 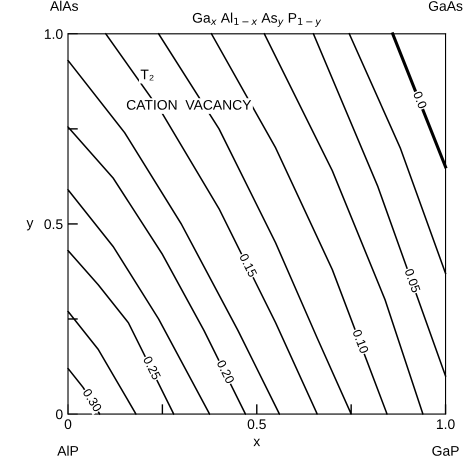 I want to click on x-tick-label: 0, so click(x=68, y=424).